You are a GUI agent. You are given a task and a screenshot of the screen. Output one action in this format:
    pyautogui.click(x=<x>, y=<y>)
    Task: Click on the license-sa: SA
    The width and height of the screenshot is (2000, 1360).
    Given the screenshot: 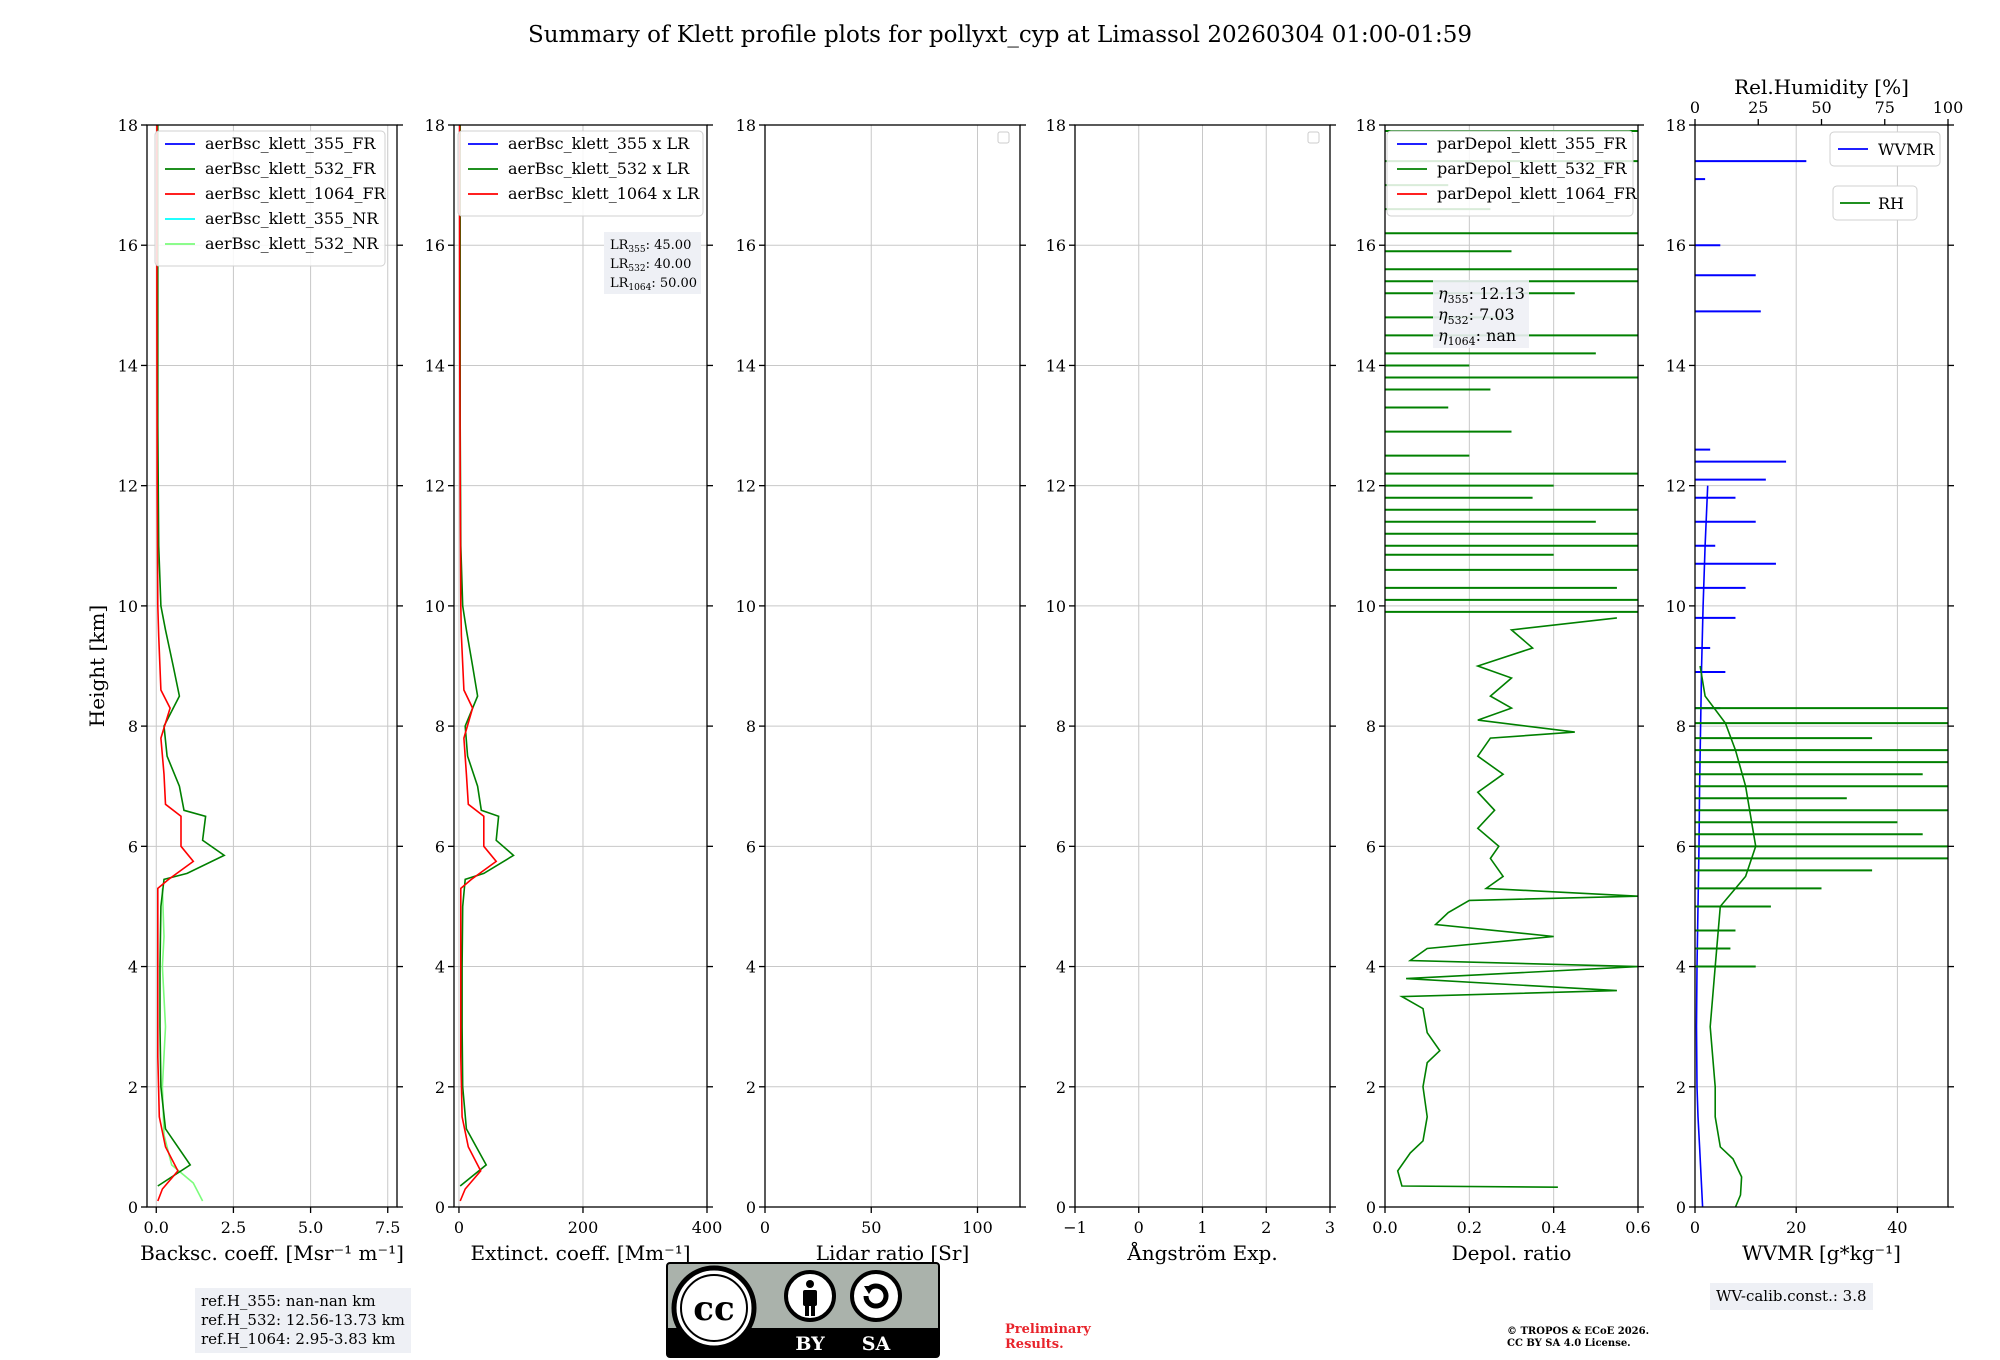 What is the action you would take?
    pyautogui.click(x=876, y=1344)
    